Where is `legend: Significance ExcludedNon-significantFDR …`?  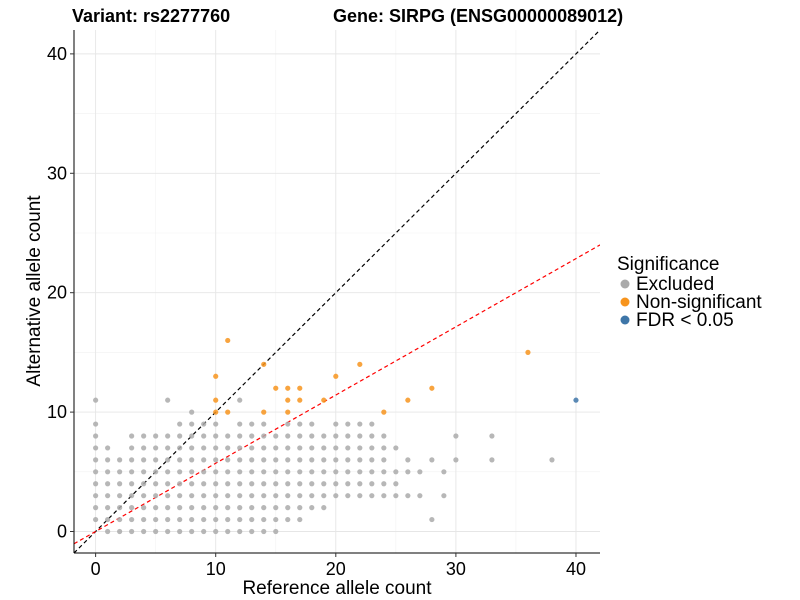 legend: Significance ExcludedNon-significantFDR … is located at coordinates (689, 292).